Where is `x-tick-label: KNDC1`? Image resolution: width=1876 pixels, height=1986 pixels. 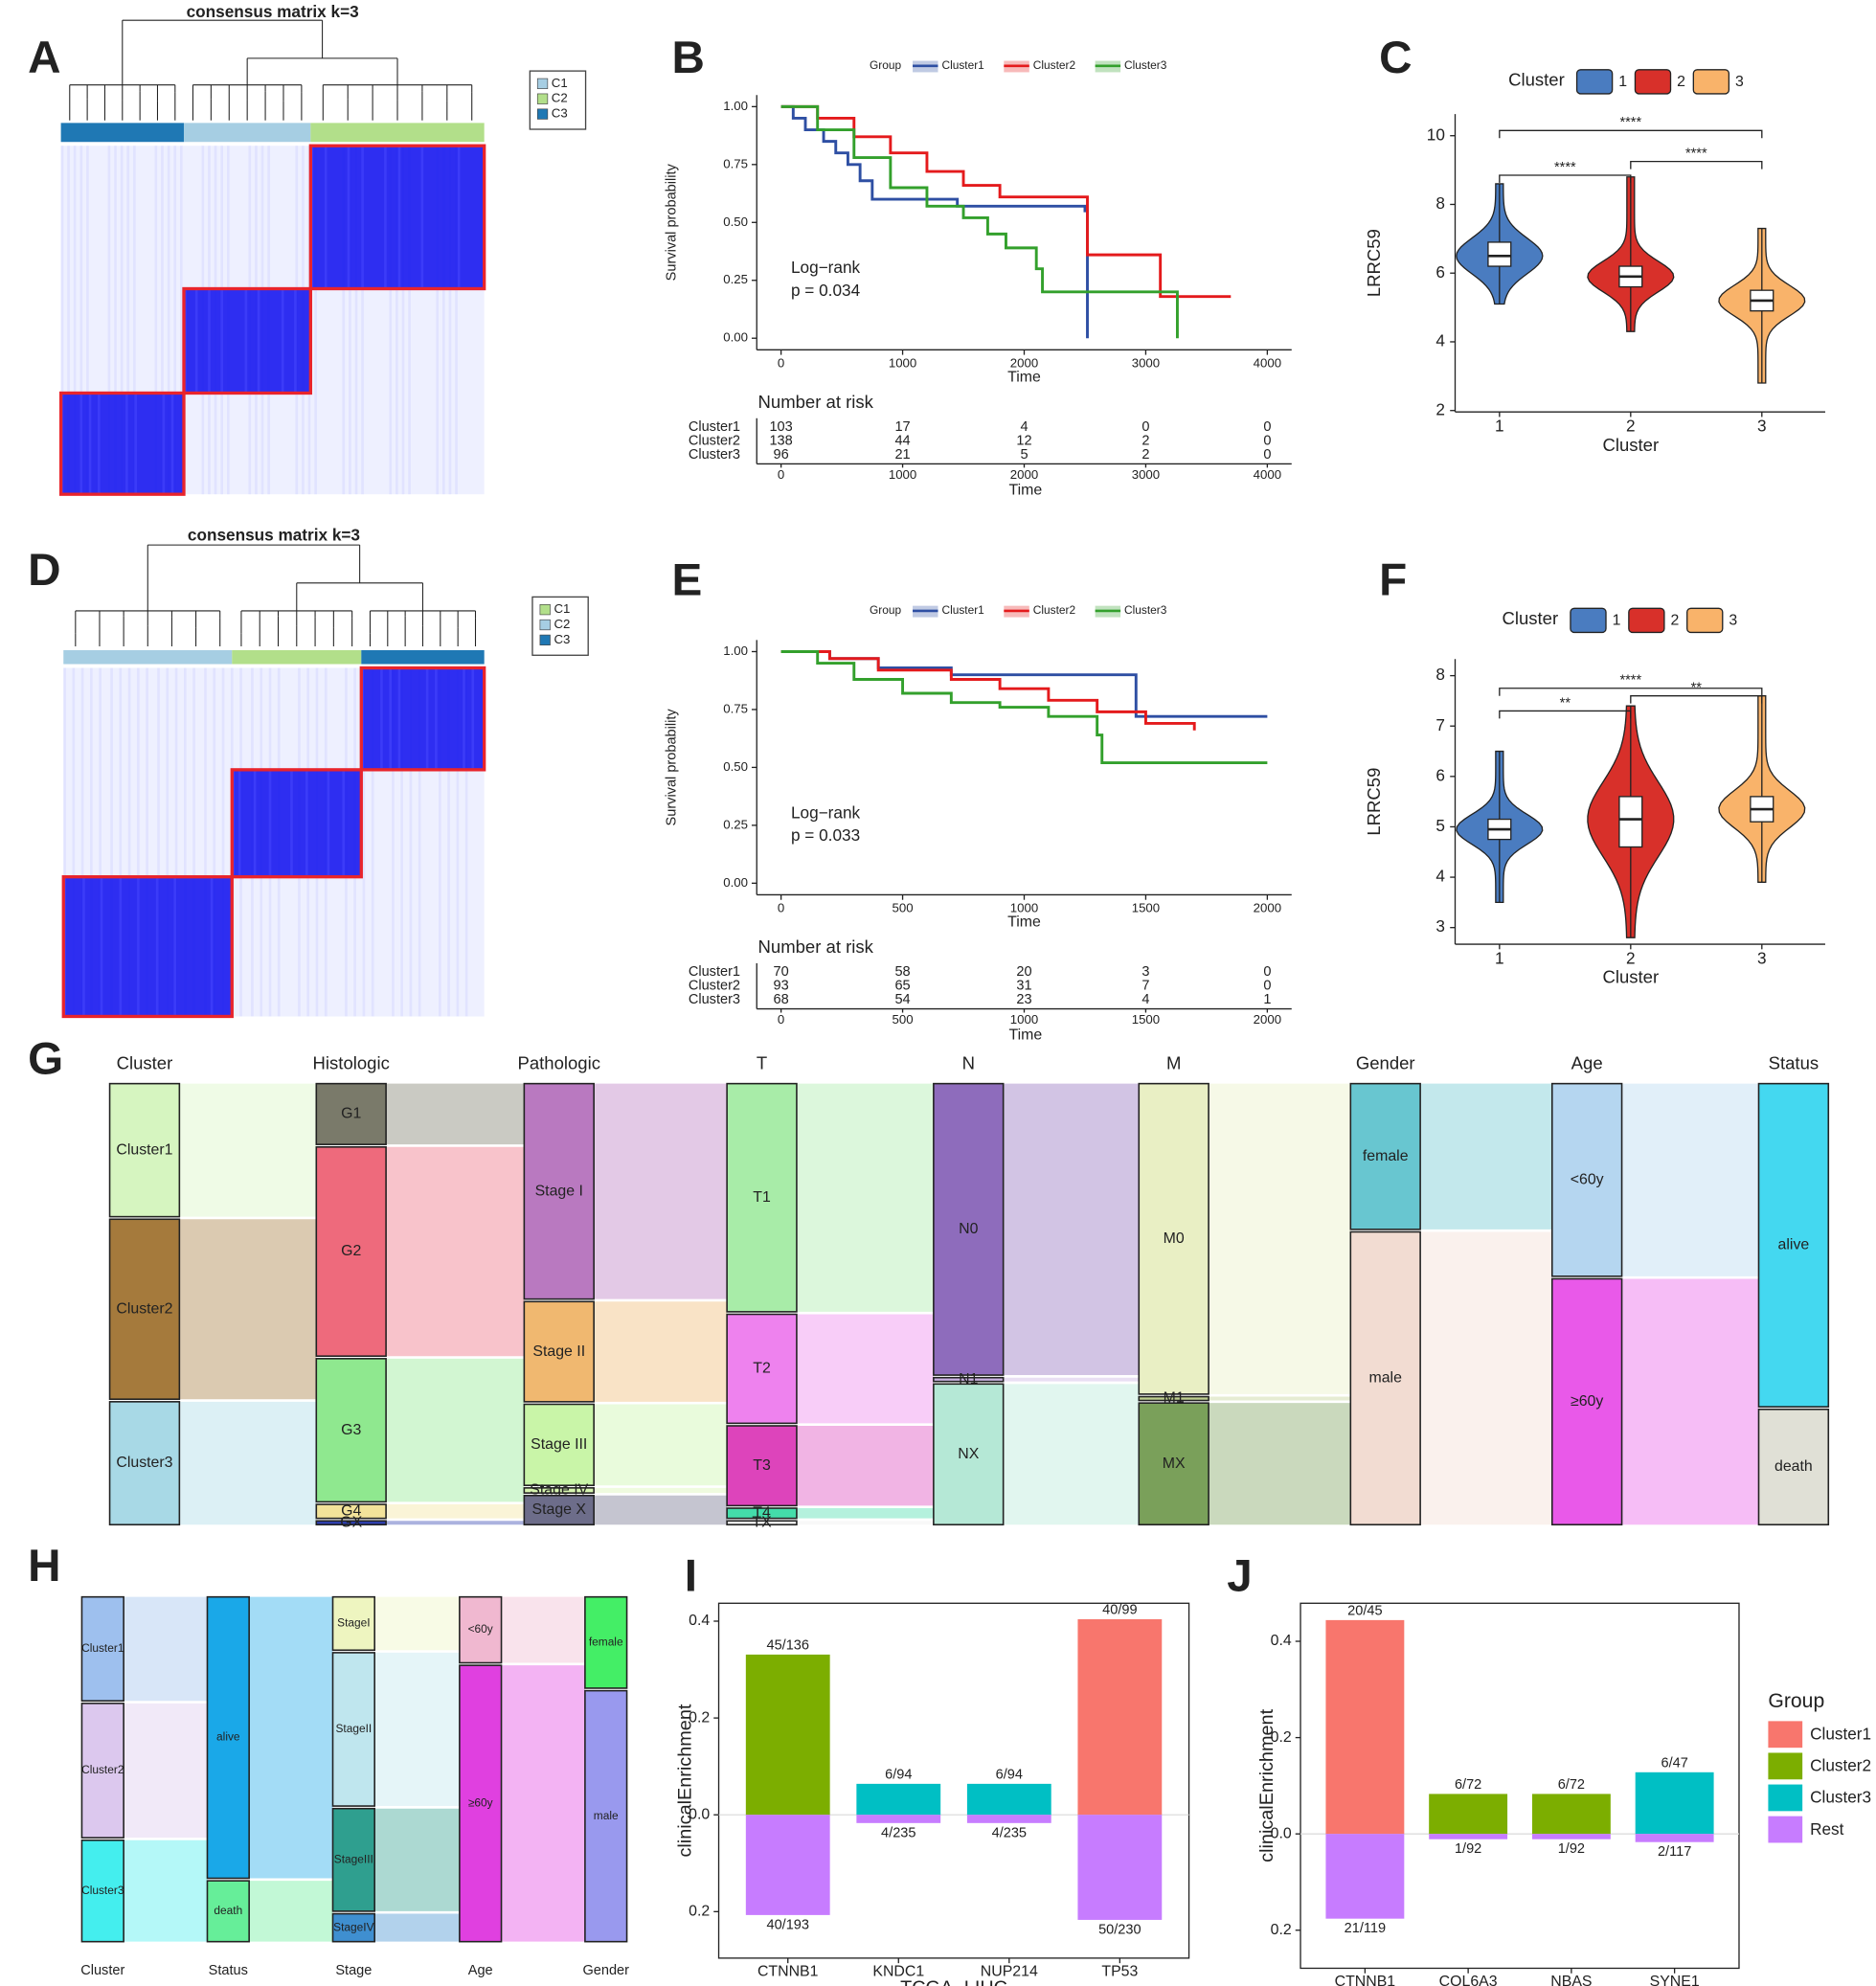
x-tick-label: KNDC1 is located at coordinates (898, 1972).